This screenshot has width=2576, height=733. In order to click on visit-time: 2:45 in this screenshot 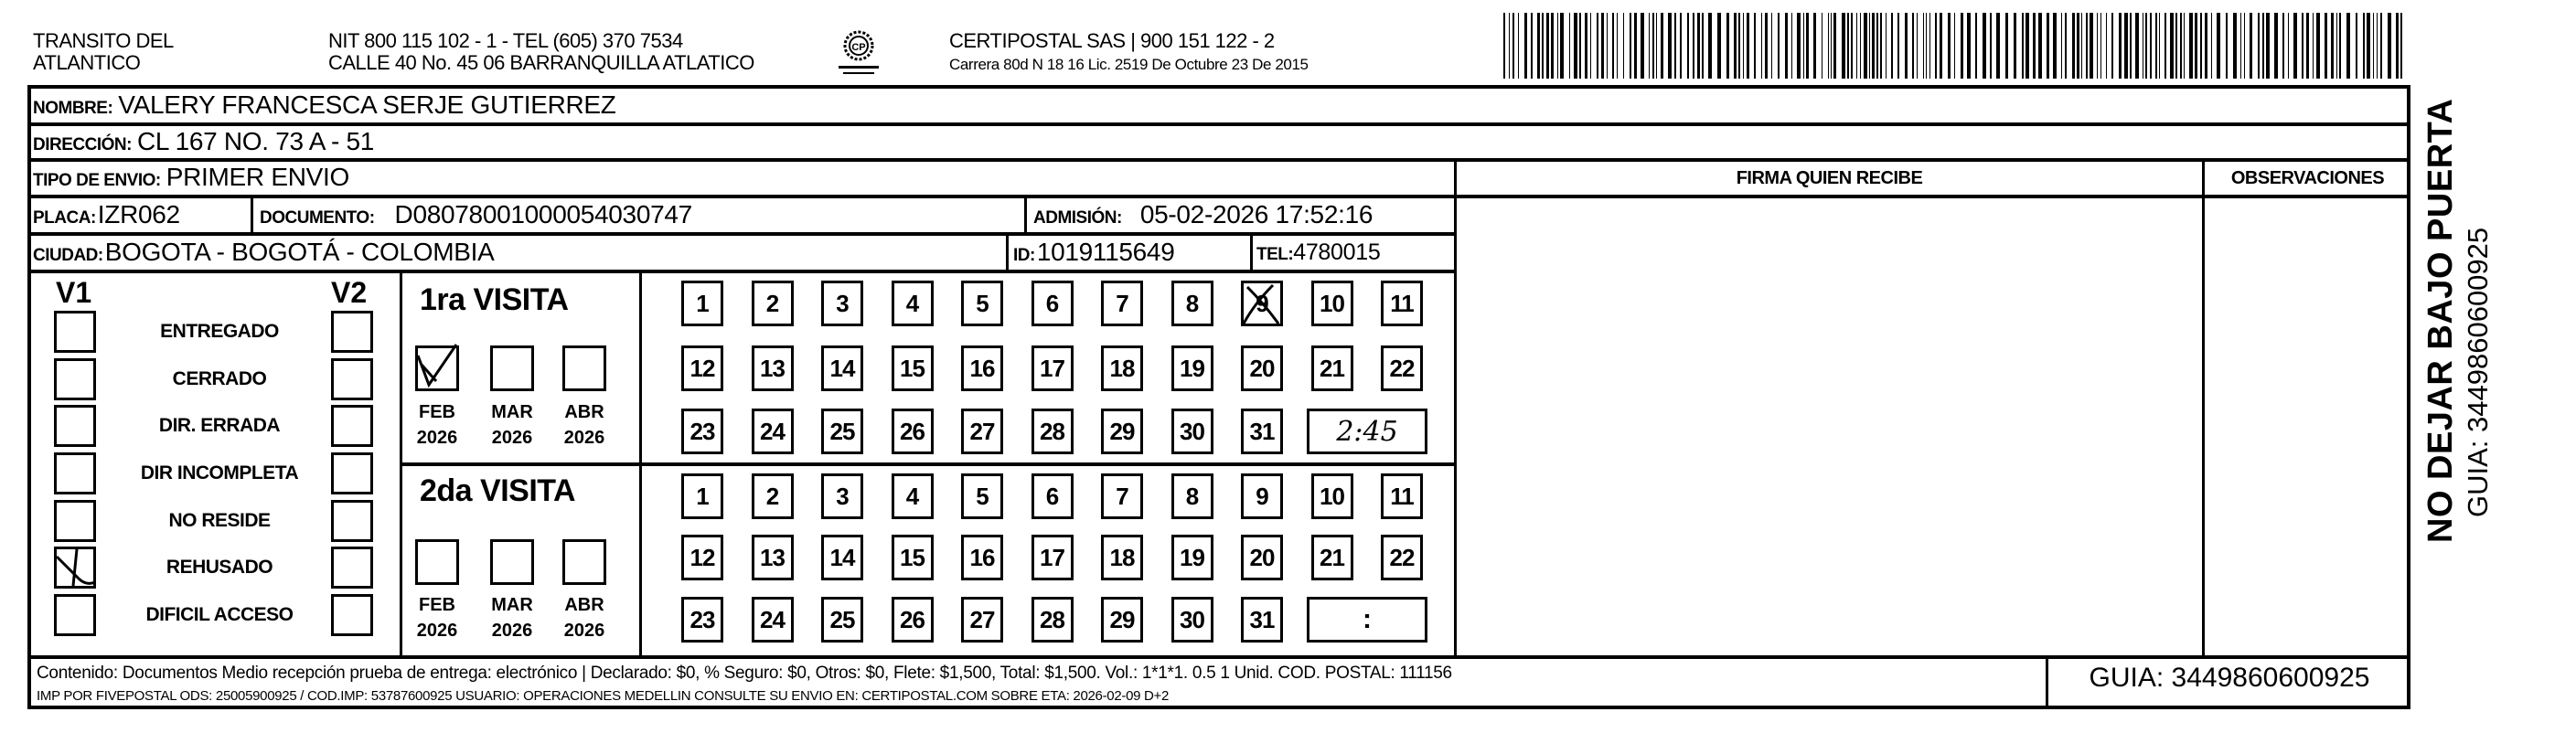, I will do `click(1367, 432)`.